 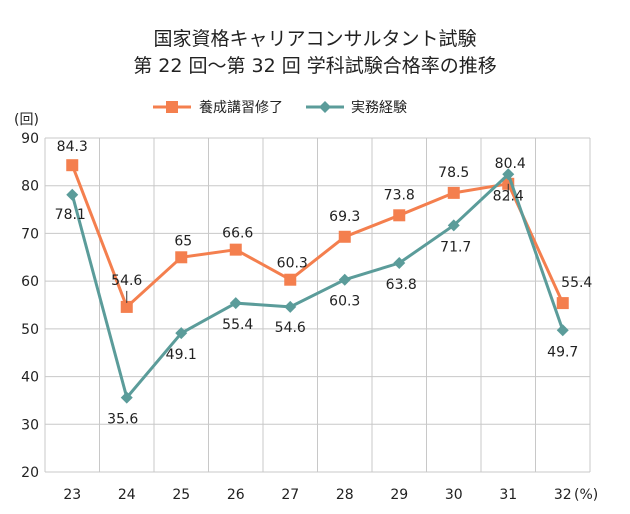 I want to click on data-label-series-1-32: 55.4, so click(x=576, y=283).